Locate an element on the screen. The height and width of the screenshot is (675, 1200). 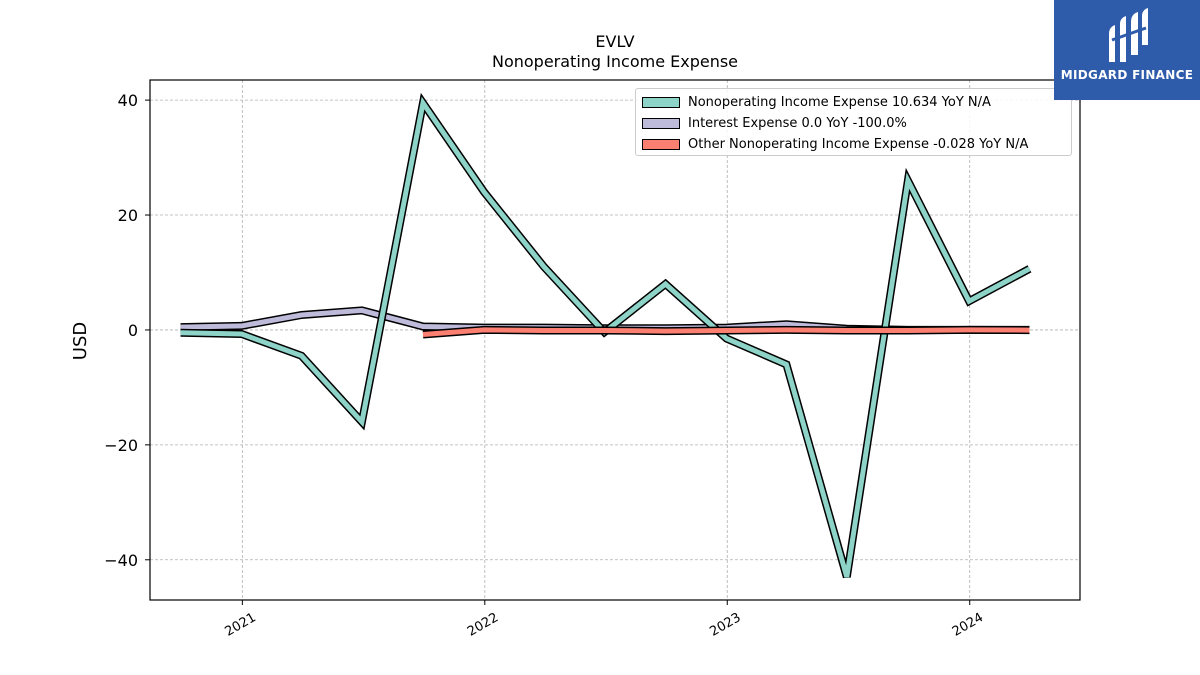
x-tick-label: 2024 is located at coordinates (968, 625).